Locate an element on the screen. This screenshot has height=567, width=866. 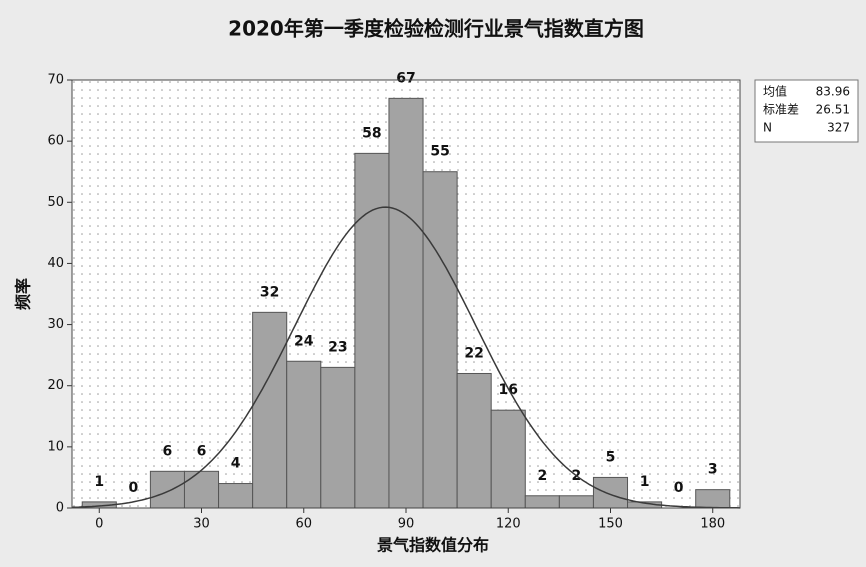
data-label: 58 is located at coordinates (371, 133).